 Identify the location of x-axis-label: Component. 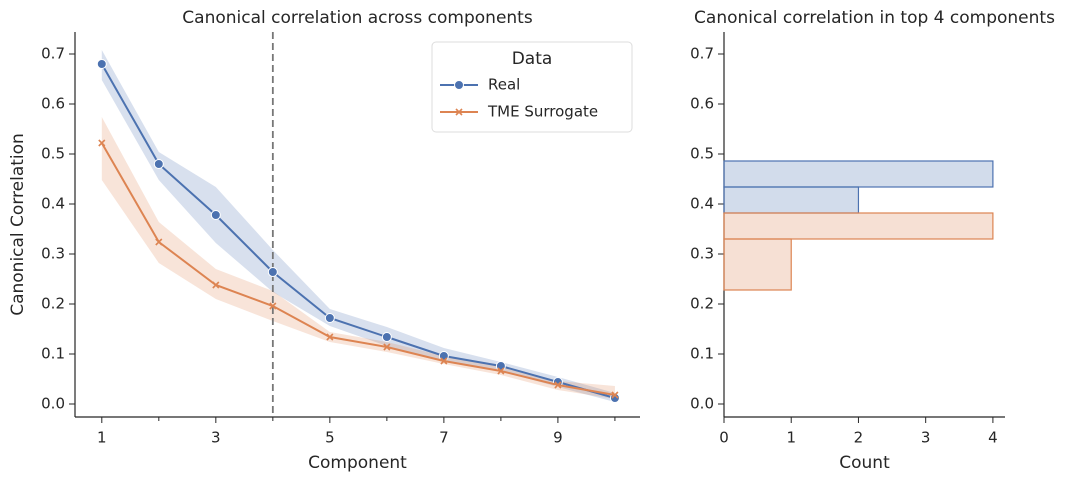
(357, 463).